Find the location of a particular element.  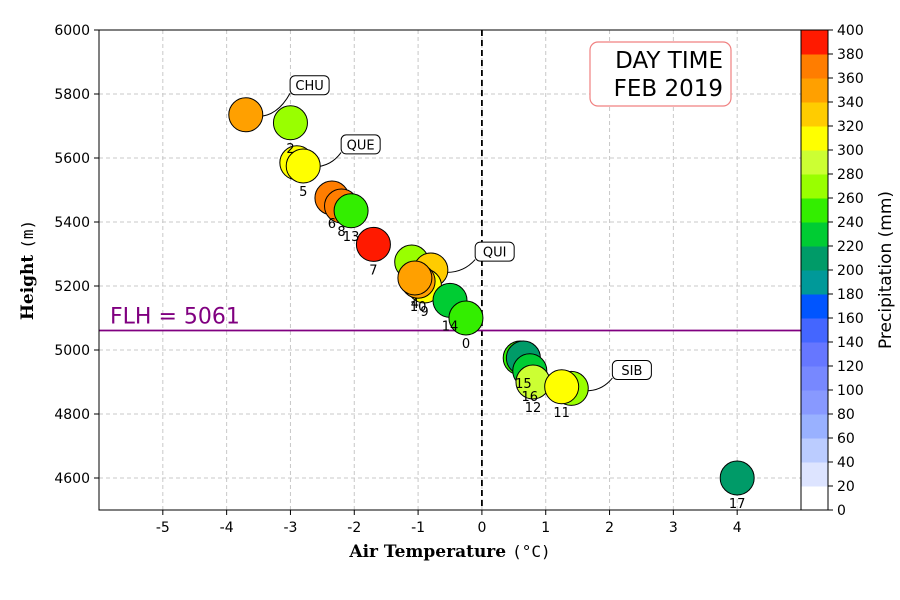

colorbar-tick-label: 160 is located at coordinates (850, 319).